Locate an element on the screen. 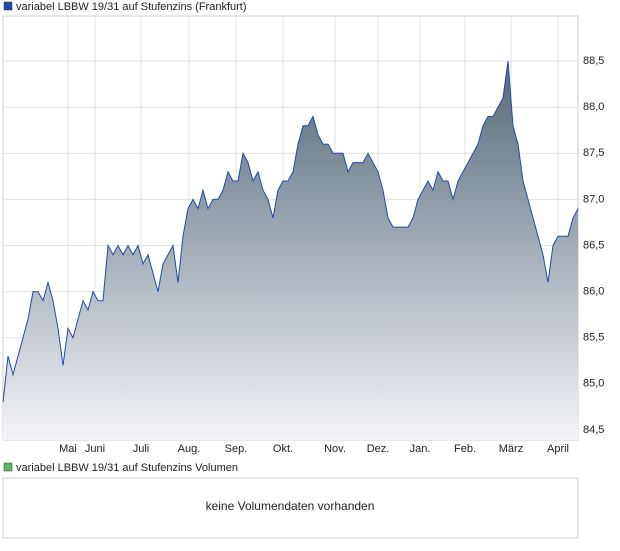  x-tick-label: Juli is located at coordinates (141, 449).